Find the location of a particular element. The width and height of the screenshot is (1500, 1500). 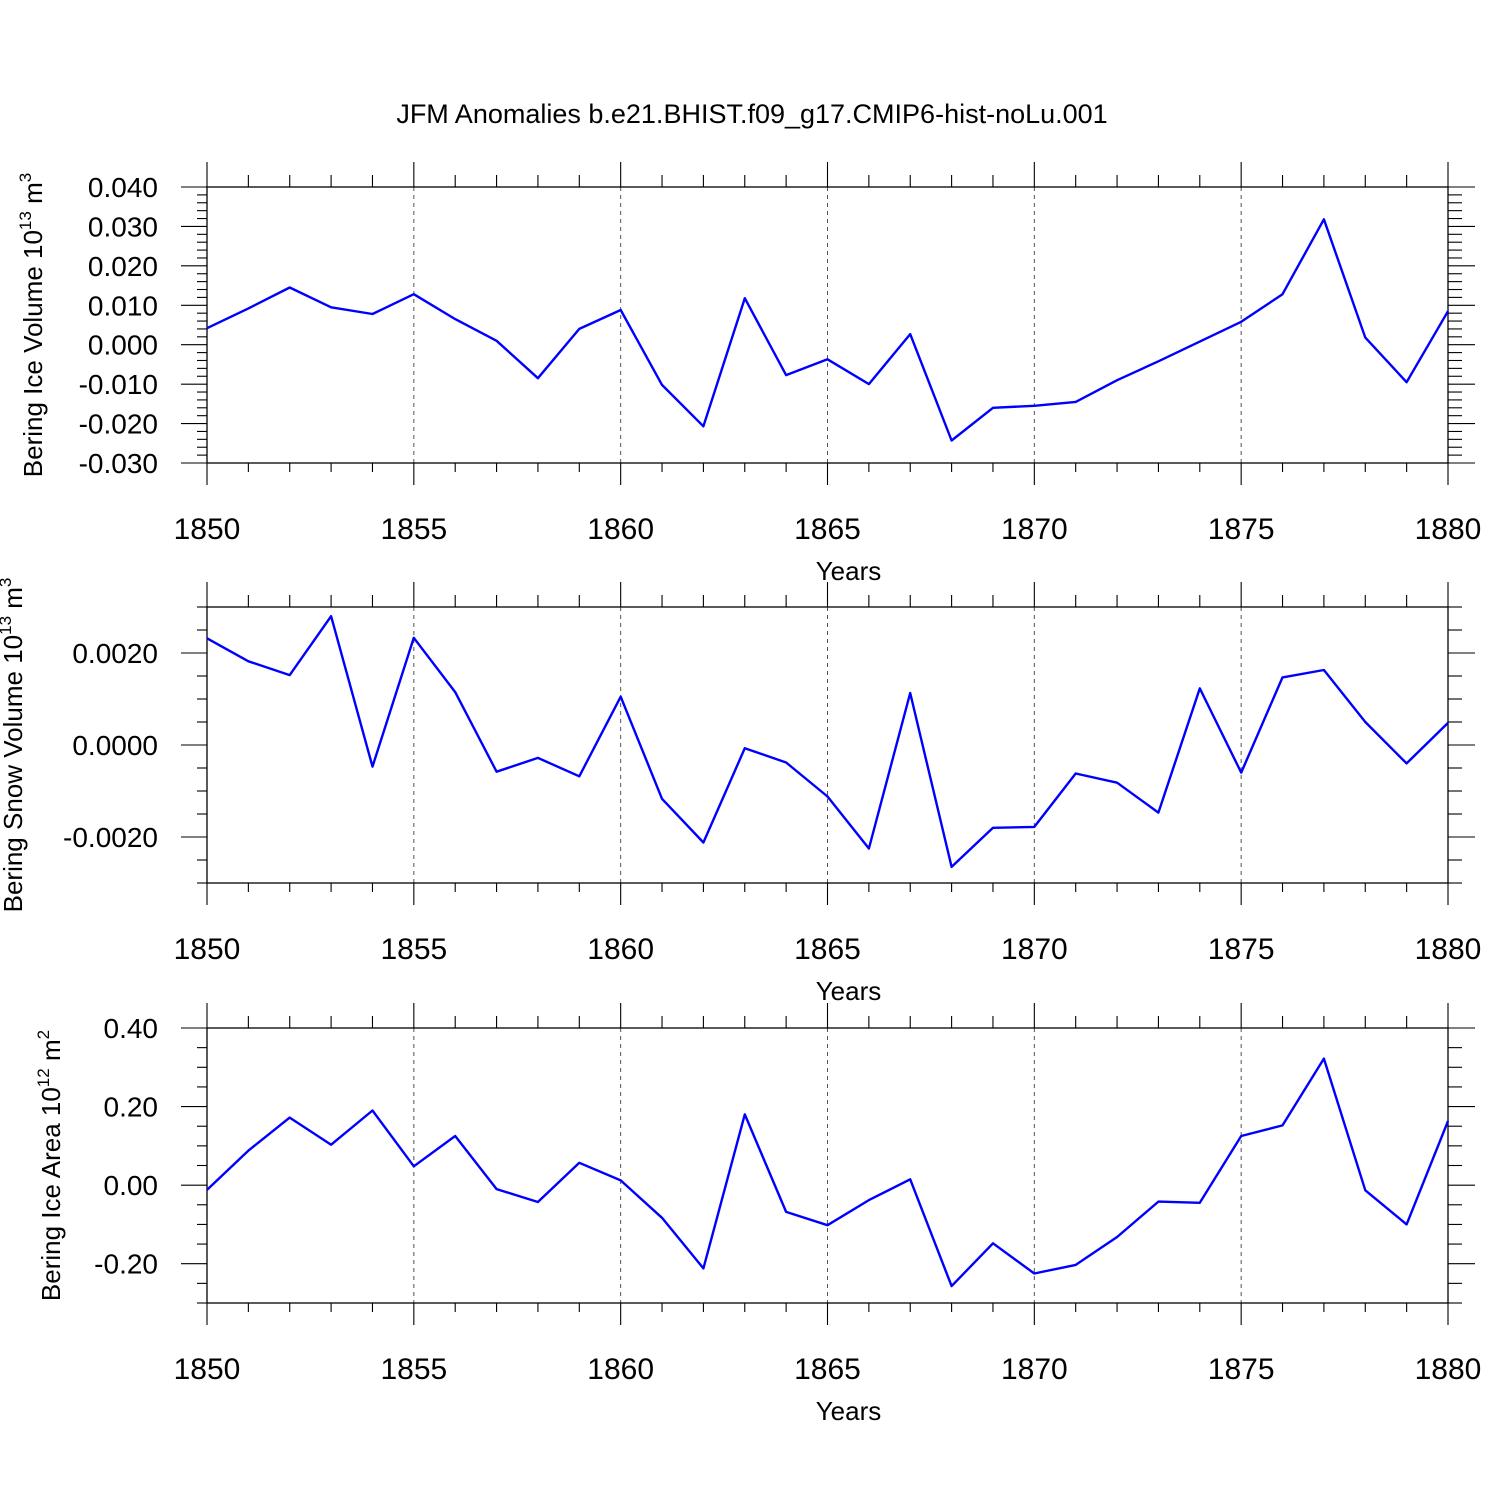

snow-volume-x-tick-label: 1850 is located at coordinates (207, 949).